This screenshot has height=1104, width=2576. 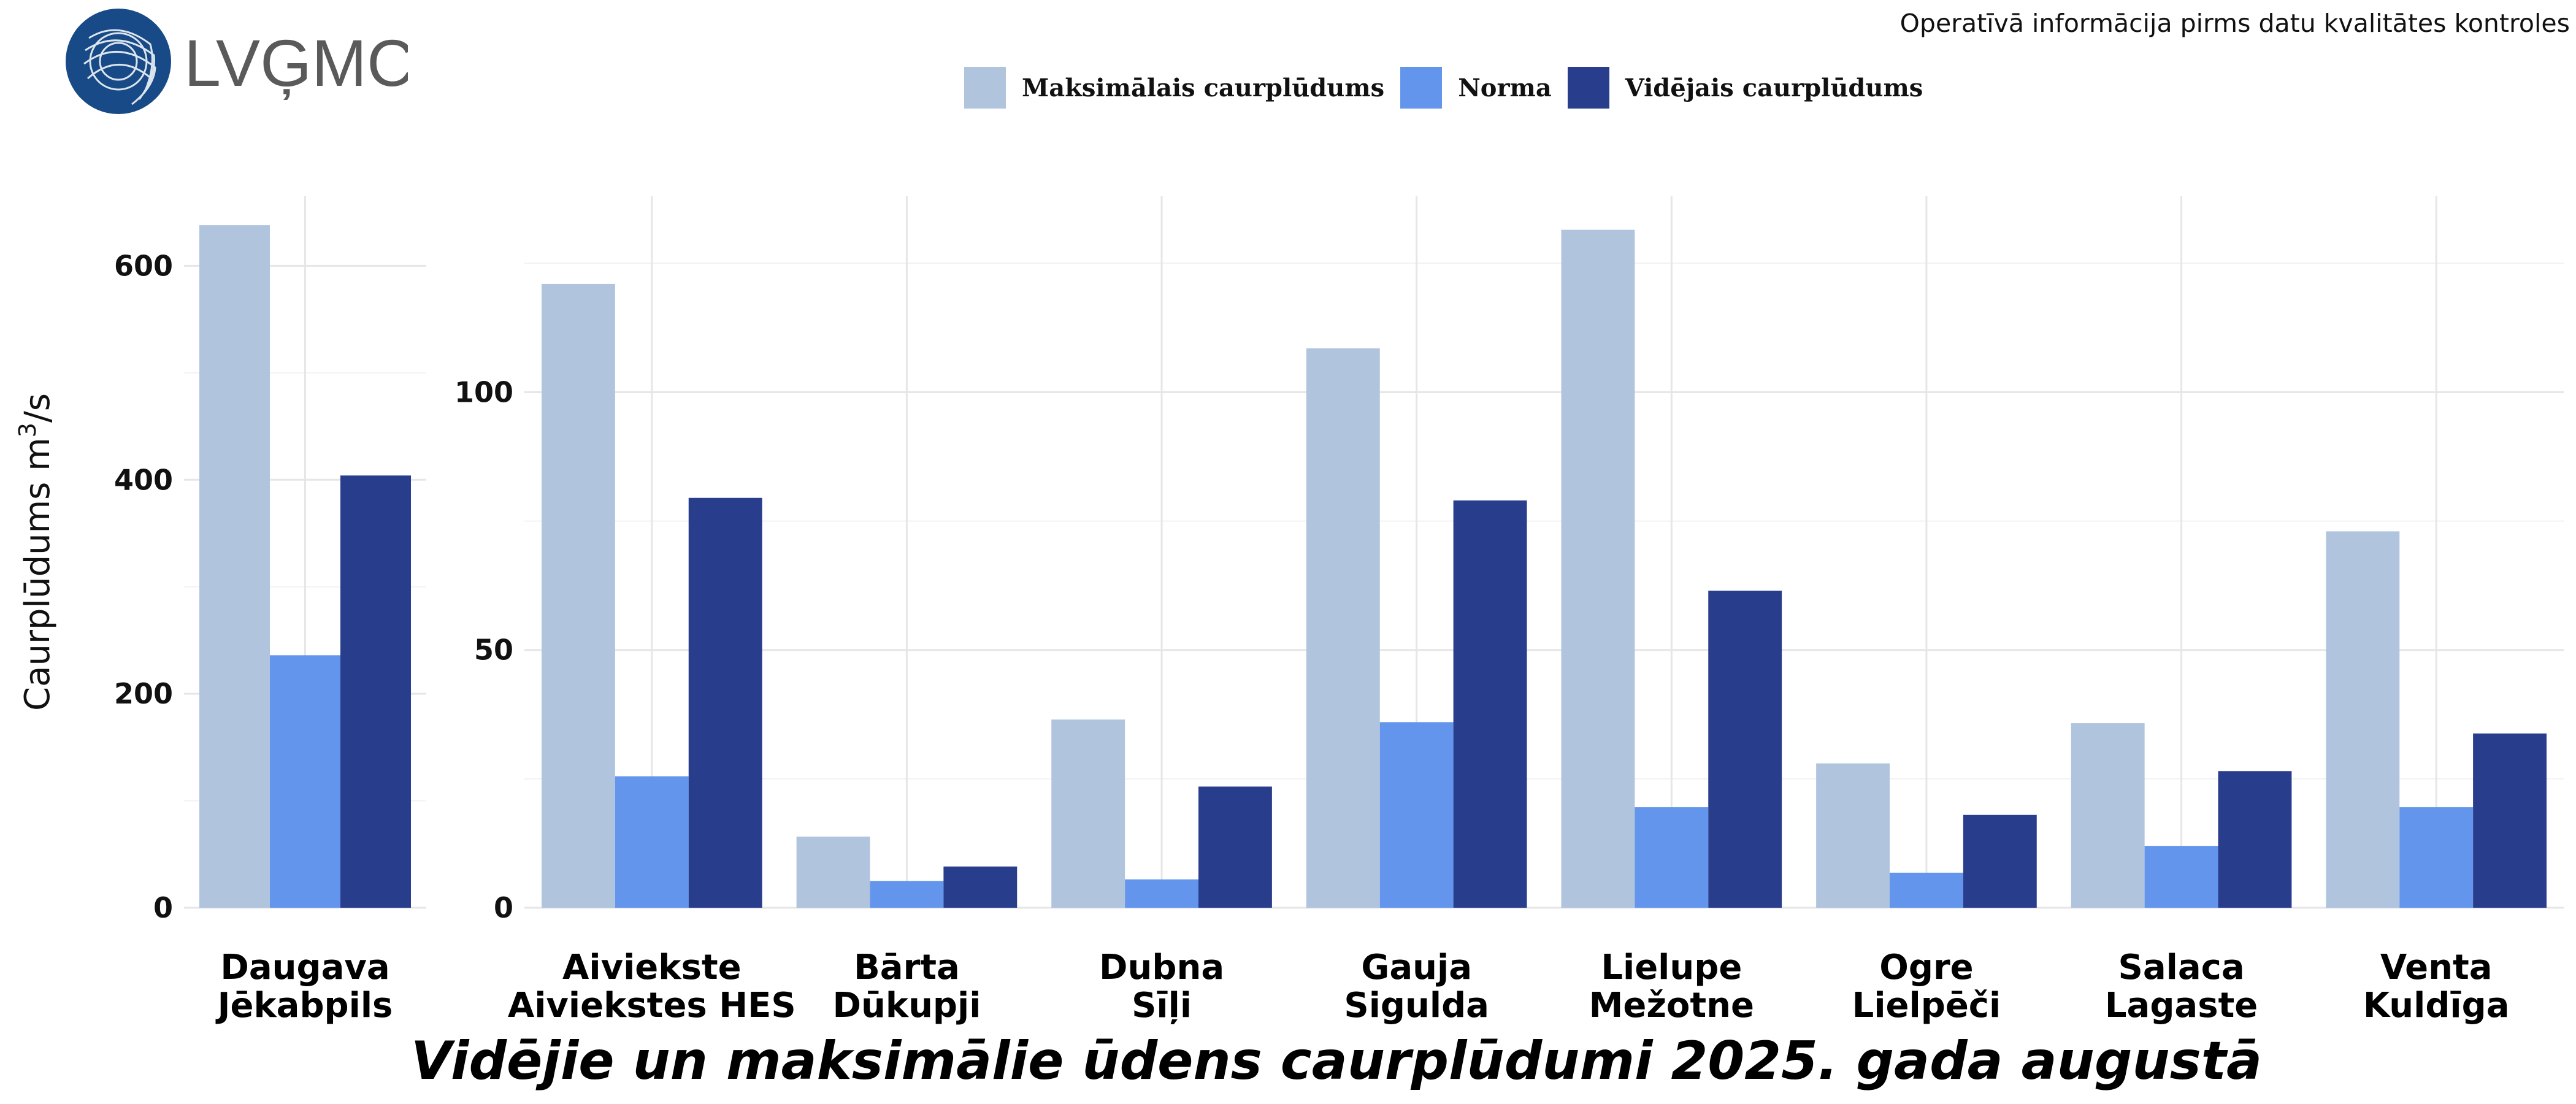 I want to click on x-tick-label-station: Lielpēči, so click(x=1926, y=1005).